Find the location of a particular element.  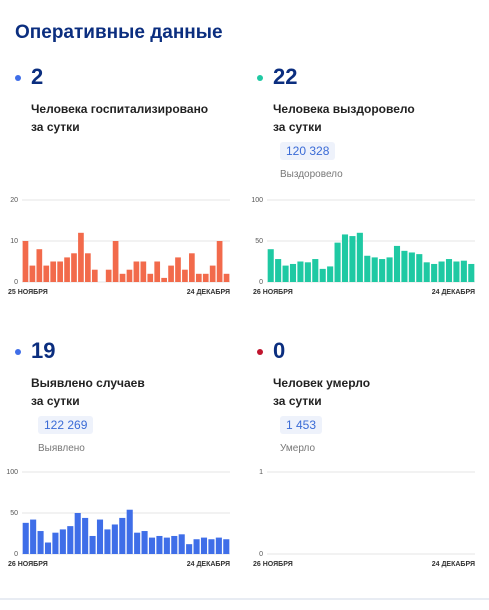

status-dot is located at coordinates (260, 352).